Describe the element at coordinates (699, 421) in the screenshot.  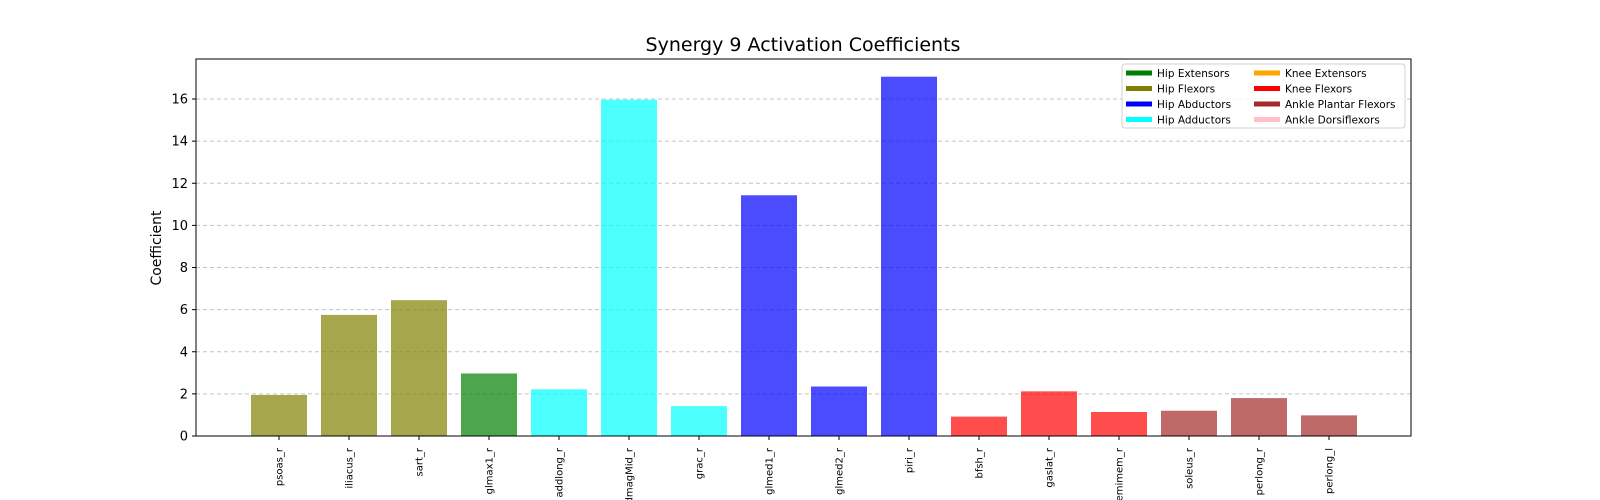
I see `bar-grac_r` at that location.